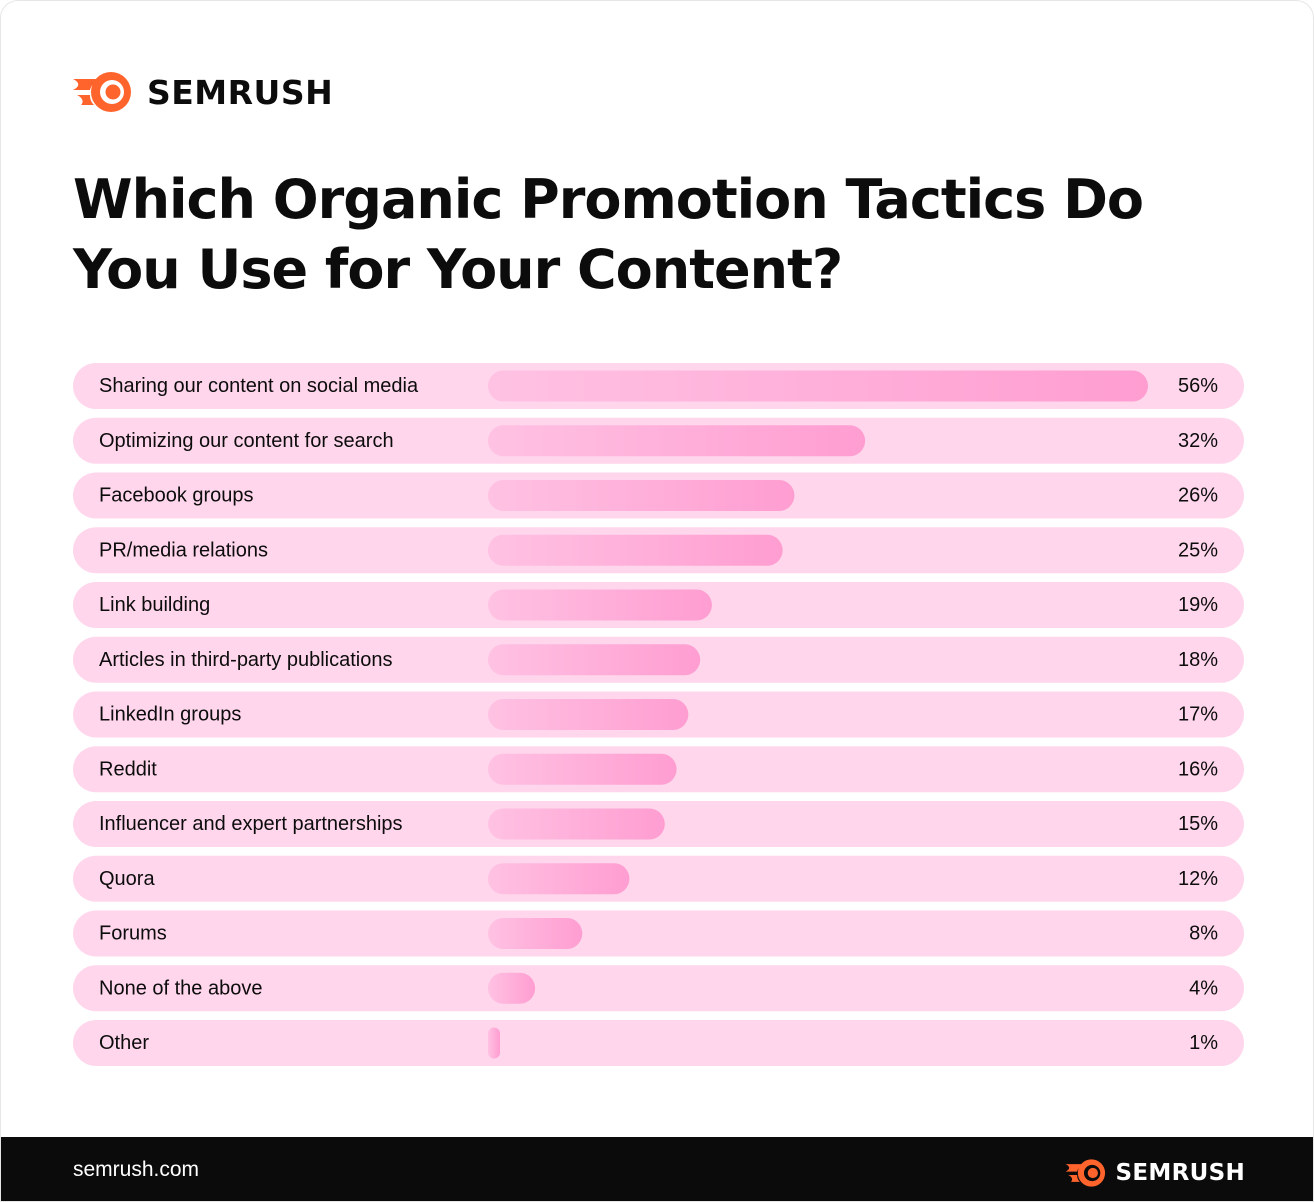  What do you see at coordinates (1203, 988) in the screenshot?
I see `value-label: 4%` at bounding box center [1203, 988].